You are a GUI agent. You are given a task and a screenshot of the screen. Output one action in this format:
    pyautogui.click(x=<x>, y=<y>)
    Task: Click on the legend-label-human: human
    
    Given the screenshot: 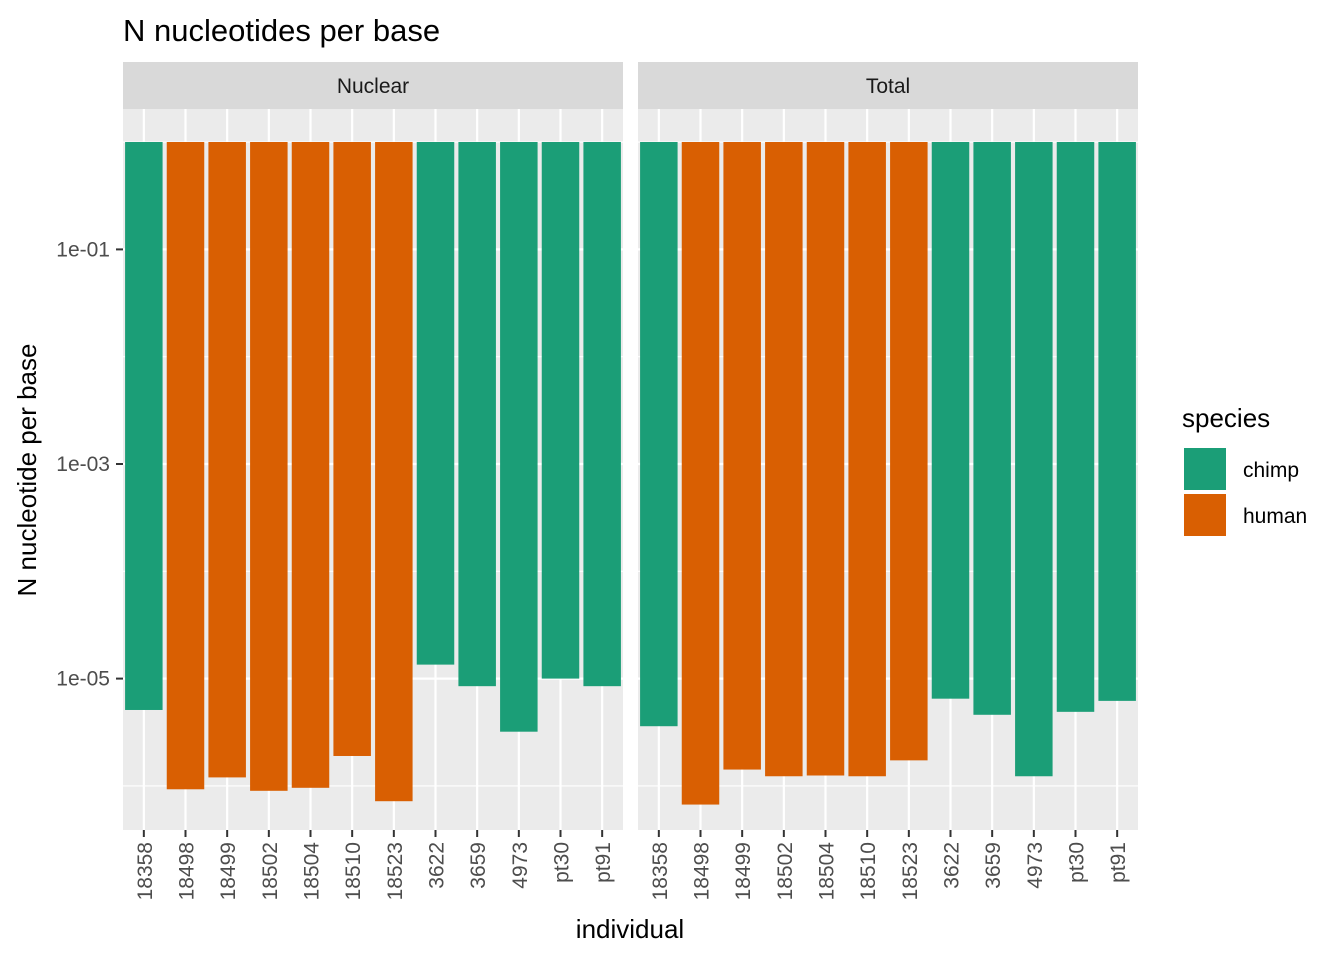 What is the action you would take?
    pyautogui.click(x=1275, y=516)
    